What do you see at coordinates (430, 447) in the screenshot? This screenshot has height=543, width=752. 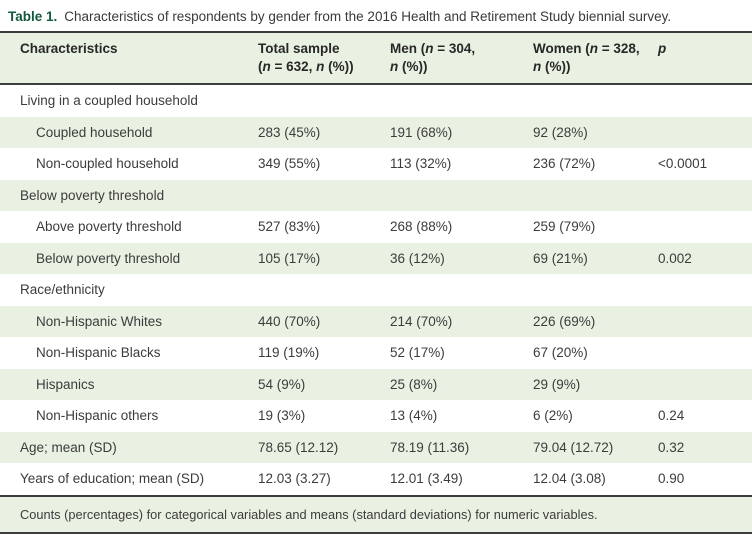 I see `cell-men: 78.19 (11.36)` at bounding box center [430, 447].